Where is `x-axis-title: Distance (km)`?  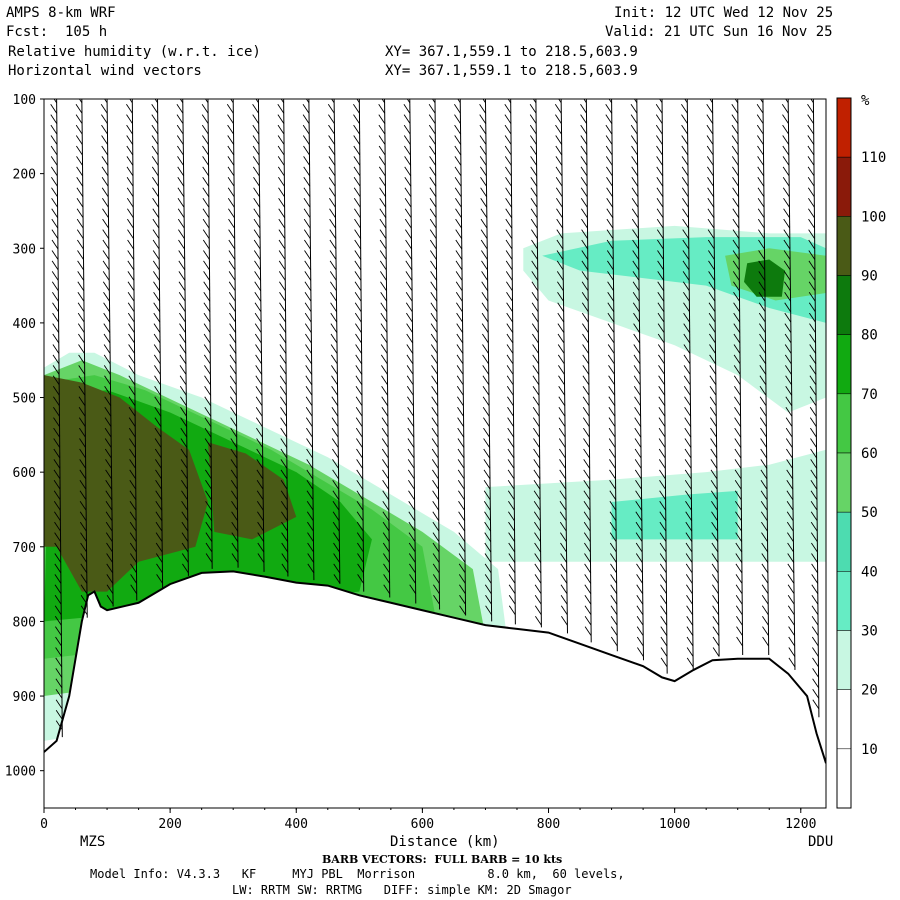 x-axis-title: Distance (km) is located at coordinates (445, 842).